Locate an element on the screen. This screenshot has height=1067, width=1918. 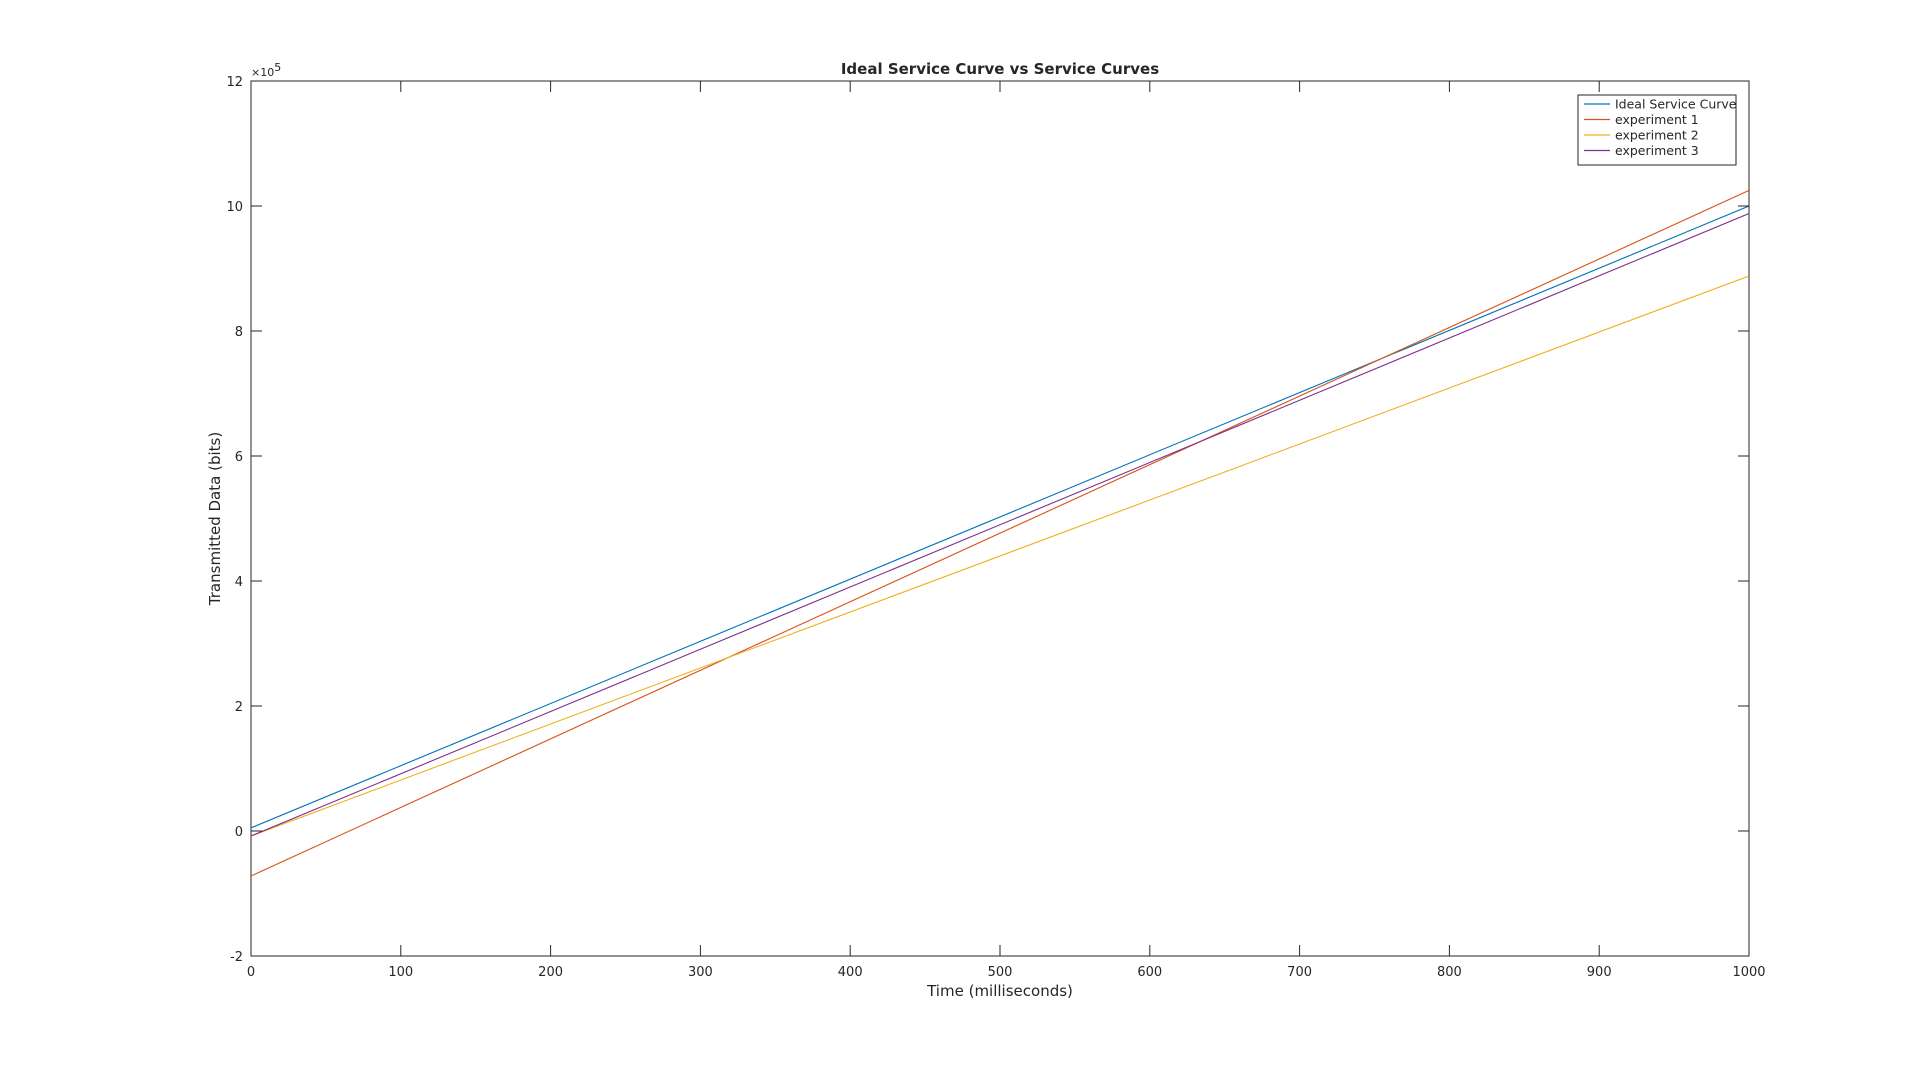
y-tick-label: 0 is located at coordinates (239, 832).